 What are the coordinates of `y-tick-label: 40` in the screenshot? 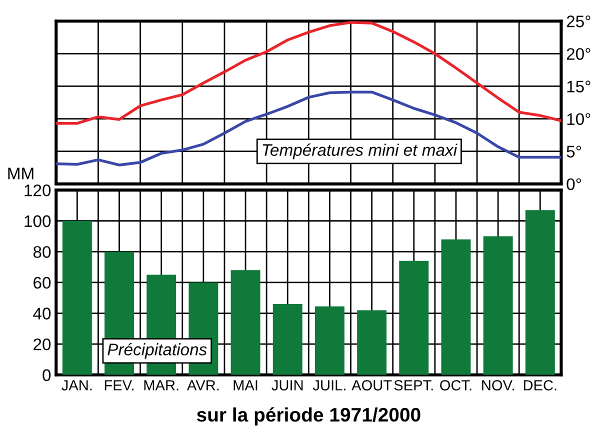 It's located at (42, 314).